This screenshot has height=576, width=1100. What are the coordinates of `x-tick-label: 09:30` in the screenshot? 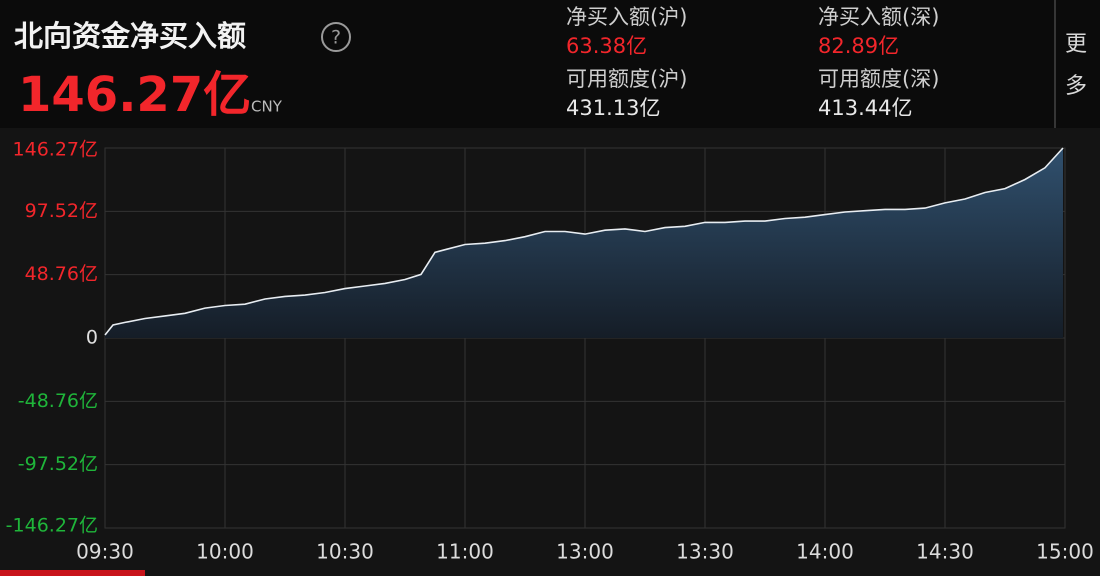 It's located at (105, 552).